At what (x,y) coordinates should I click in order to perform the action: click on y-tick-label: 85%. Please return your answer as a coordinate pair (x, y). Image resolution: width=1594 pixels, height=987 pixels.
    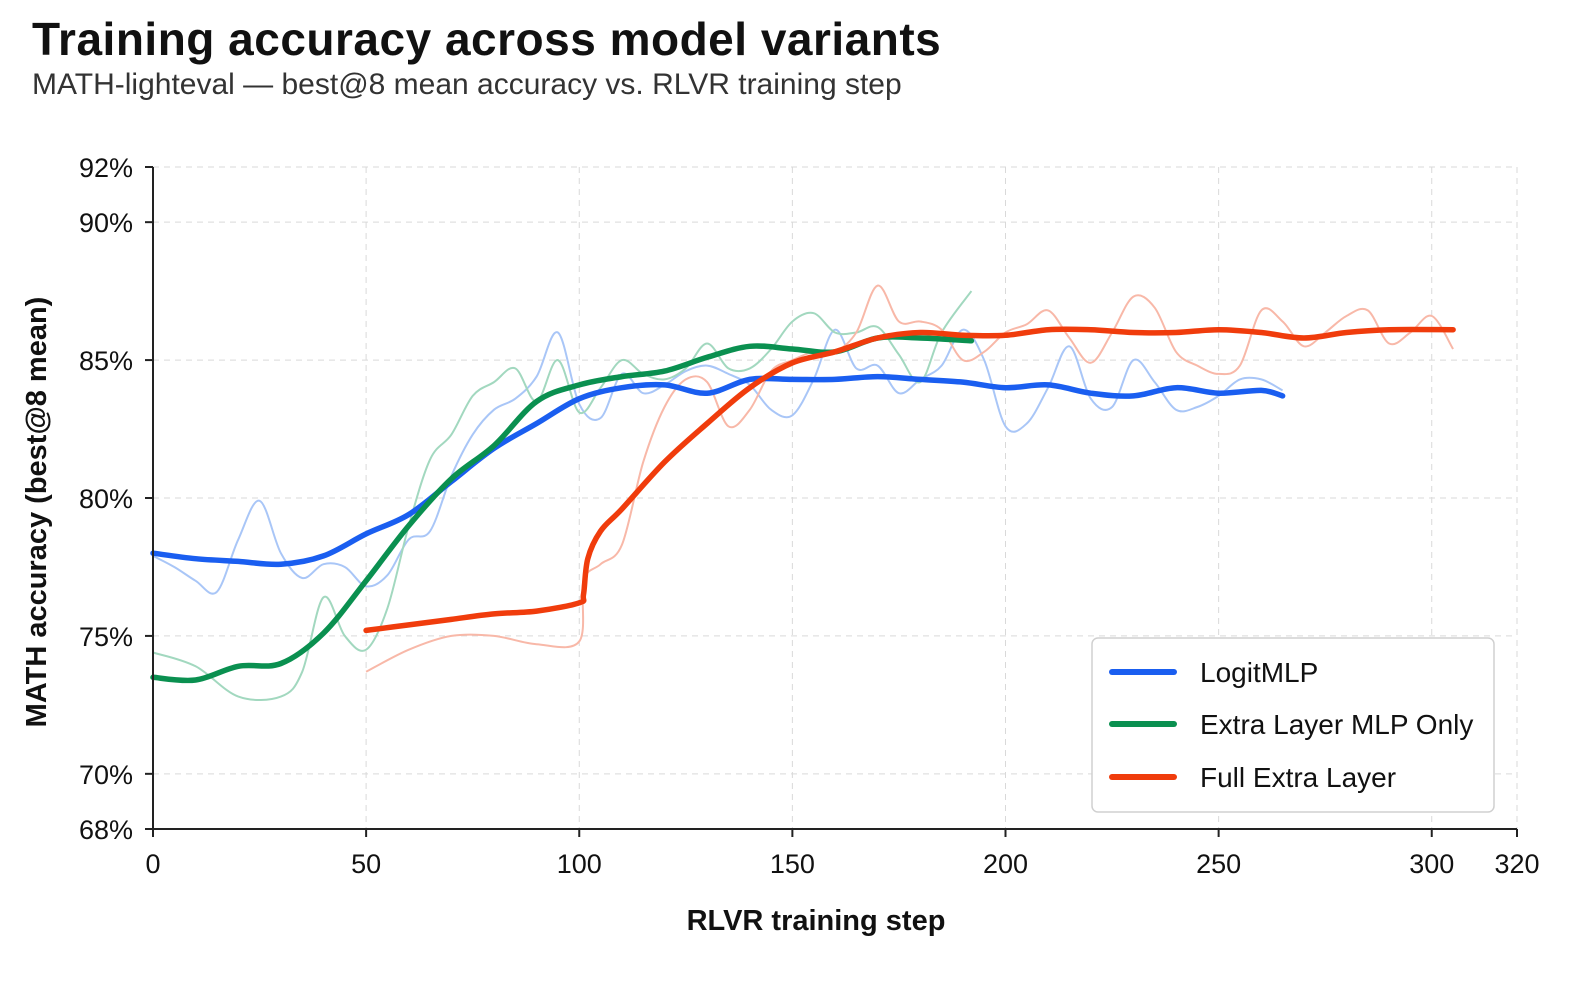
    Looking at the image, I should click on (106, 361).